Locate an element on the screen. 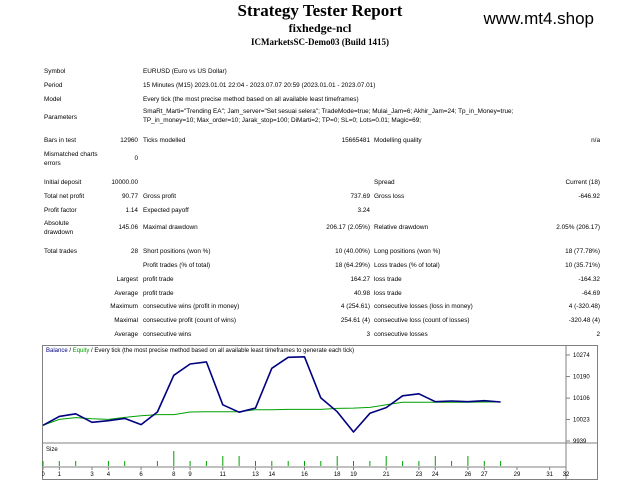  server-build: ICMarketsSC-Demo03 (Build 1415) is located at coordinates (320, 42).